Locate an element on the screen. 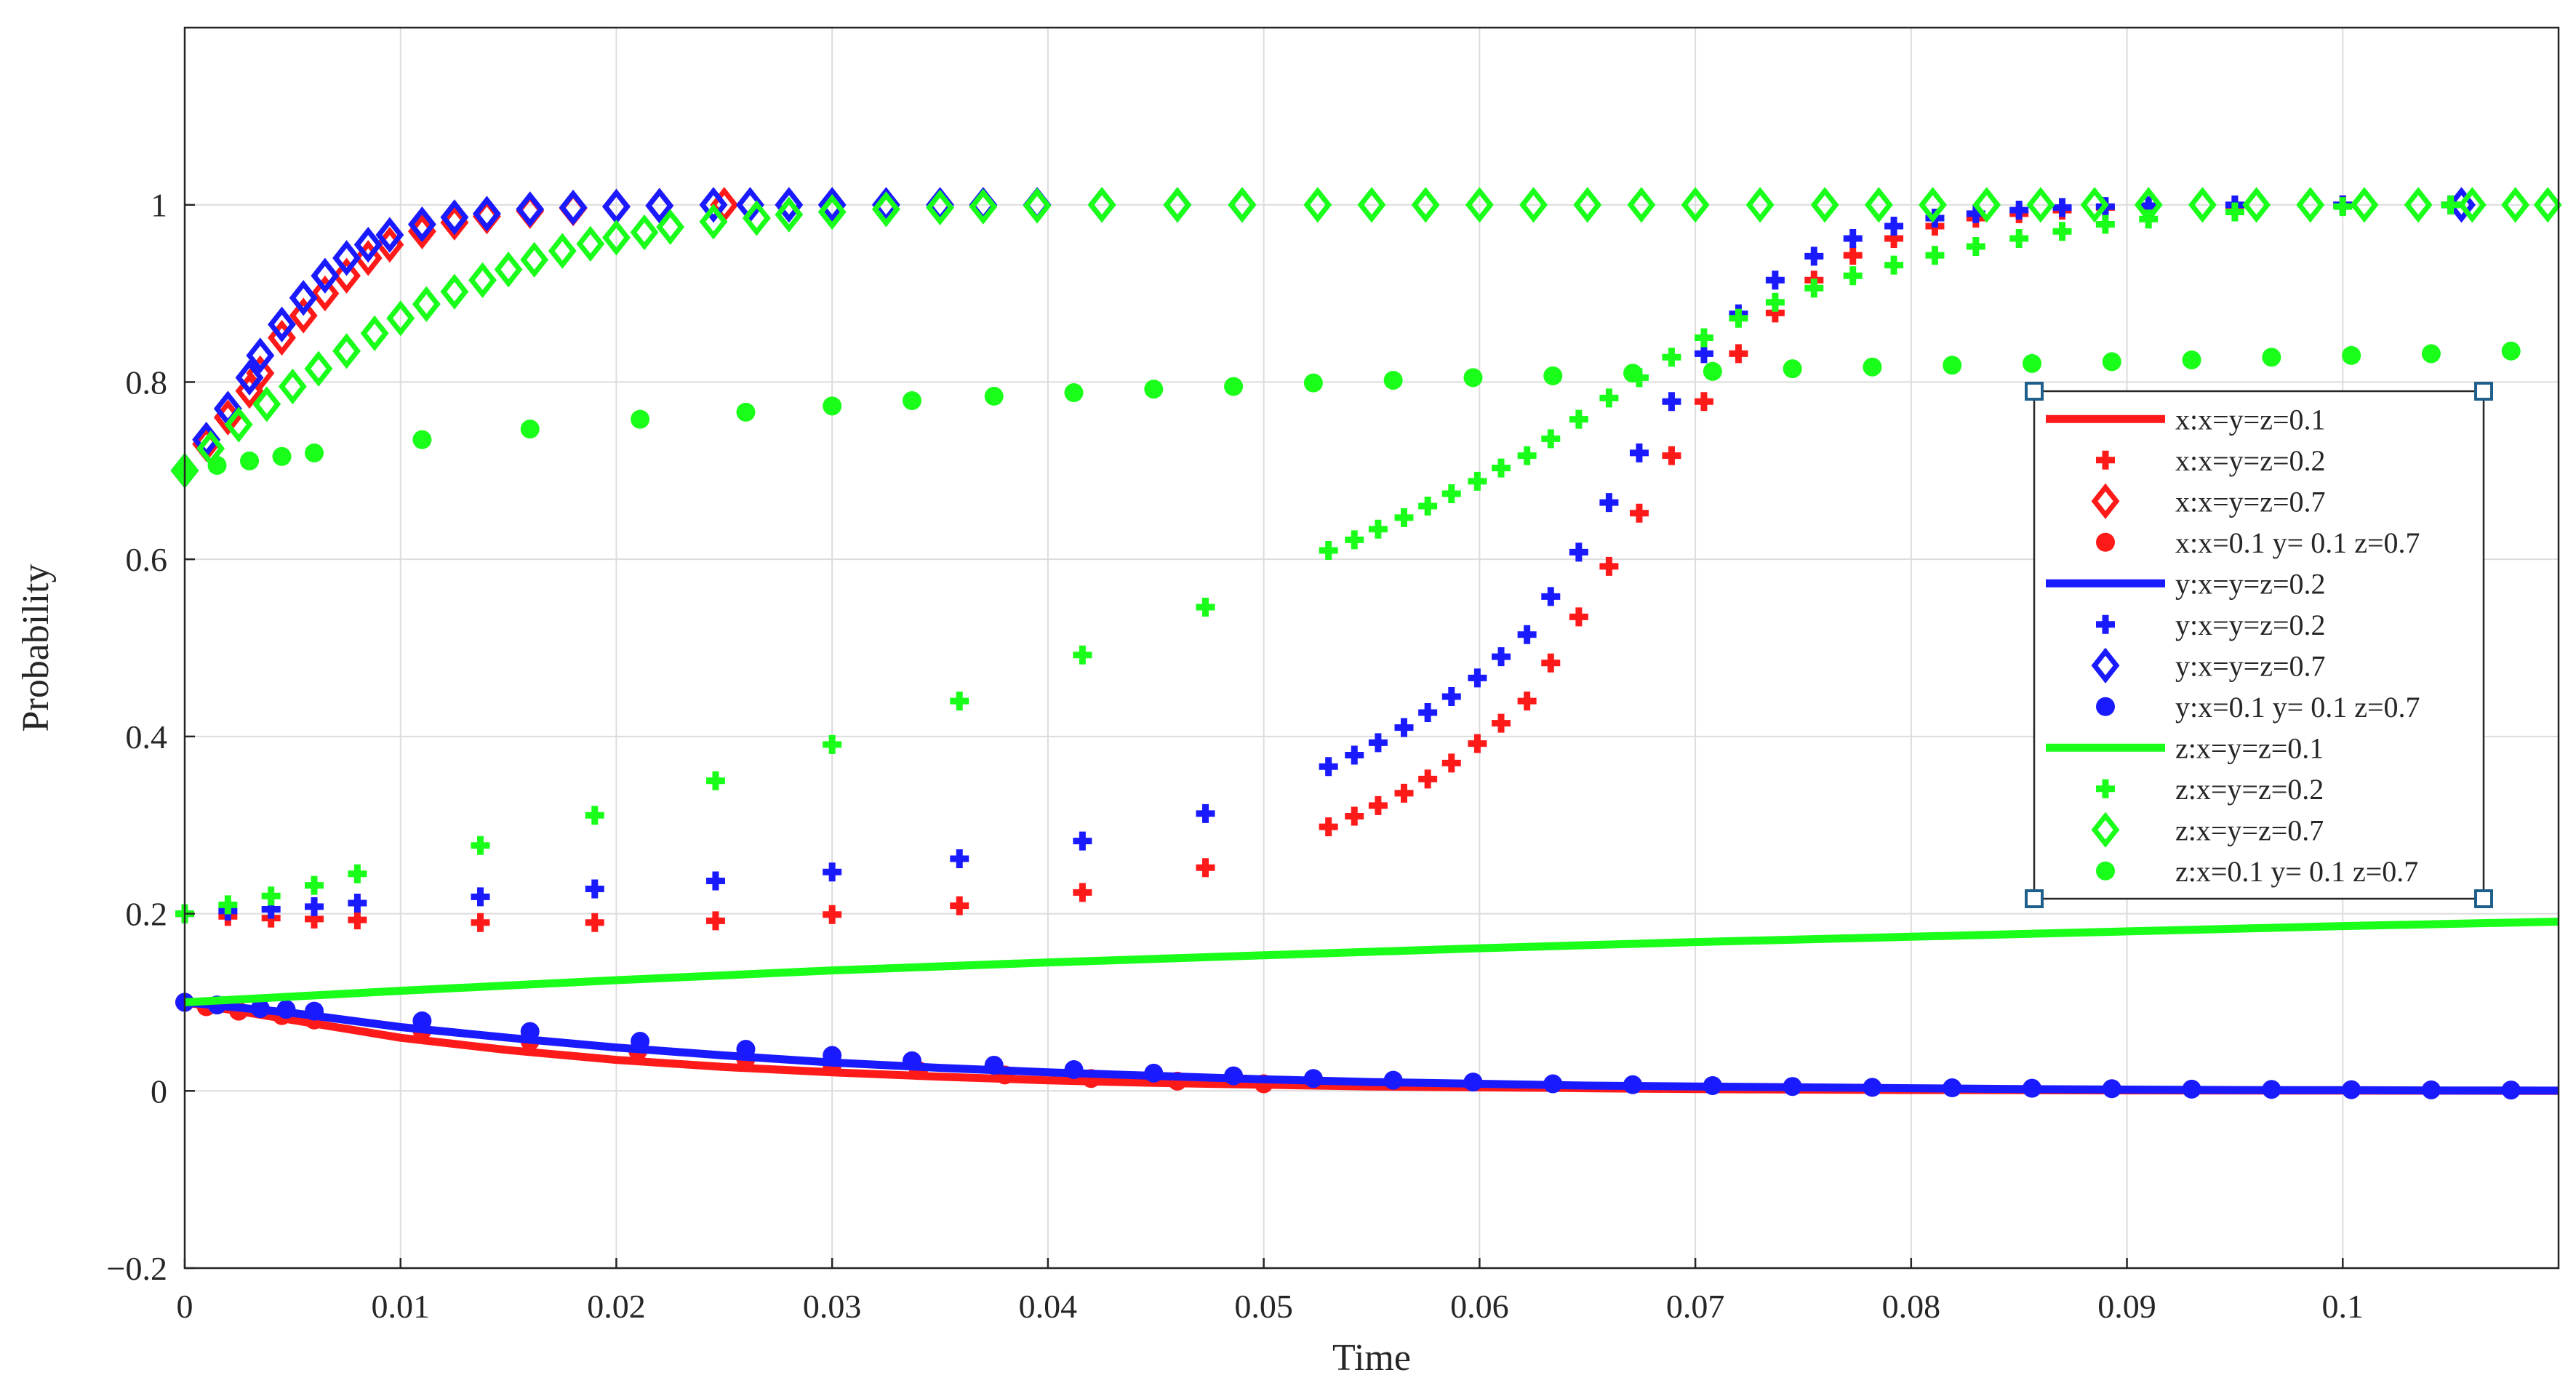 The width and height of the screenshot is (2576, 1391). legend-entry: z:x=0.1 y= 0.1 z=0.7 is located at coordinates (2257, 872).